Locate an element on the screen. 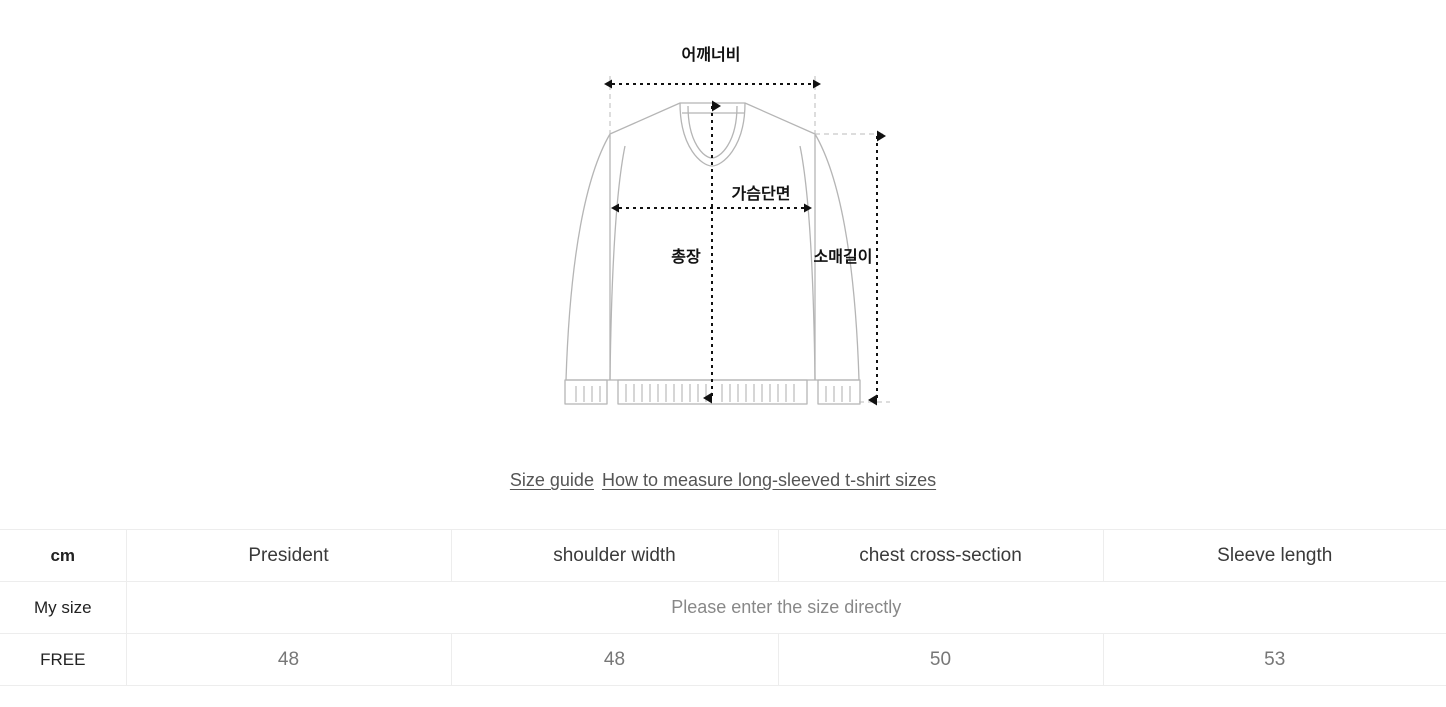  my-size-label: My size is located at coordinates (63, 607).